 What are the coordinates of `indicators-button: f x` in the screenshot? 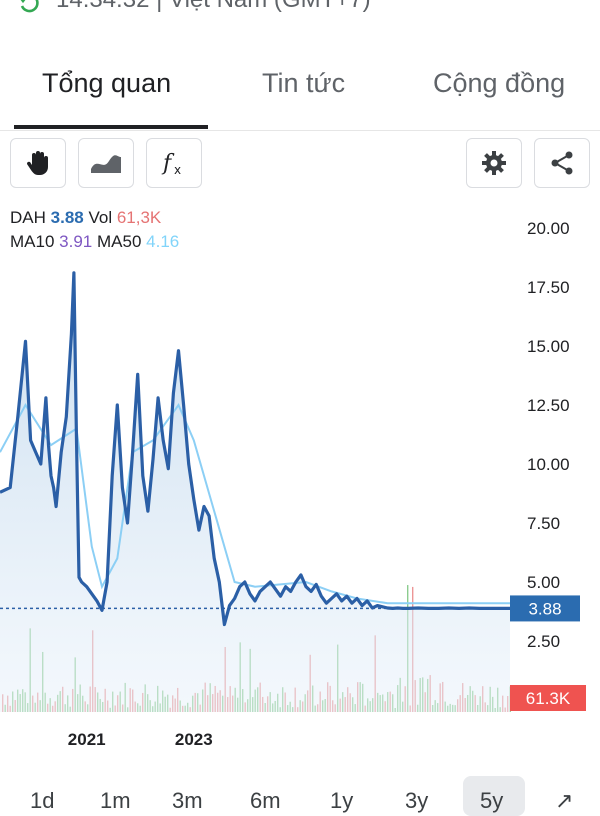 It's located at (174, 163).